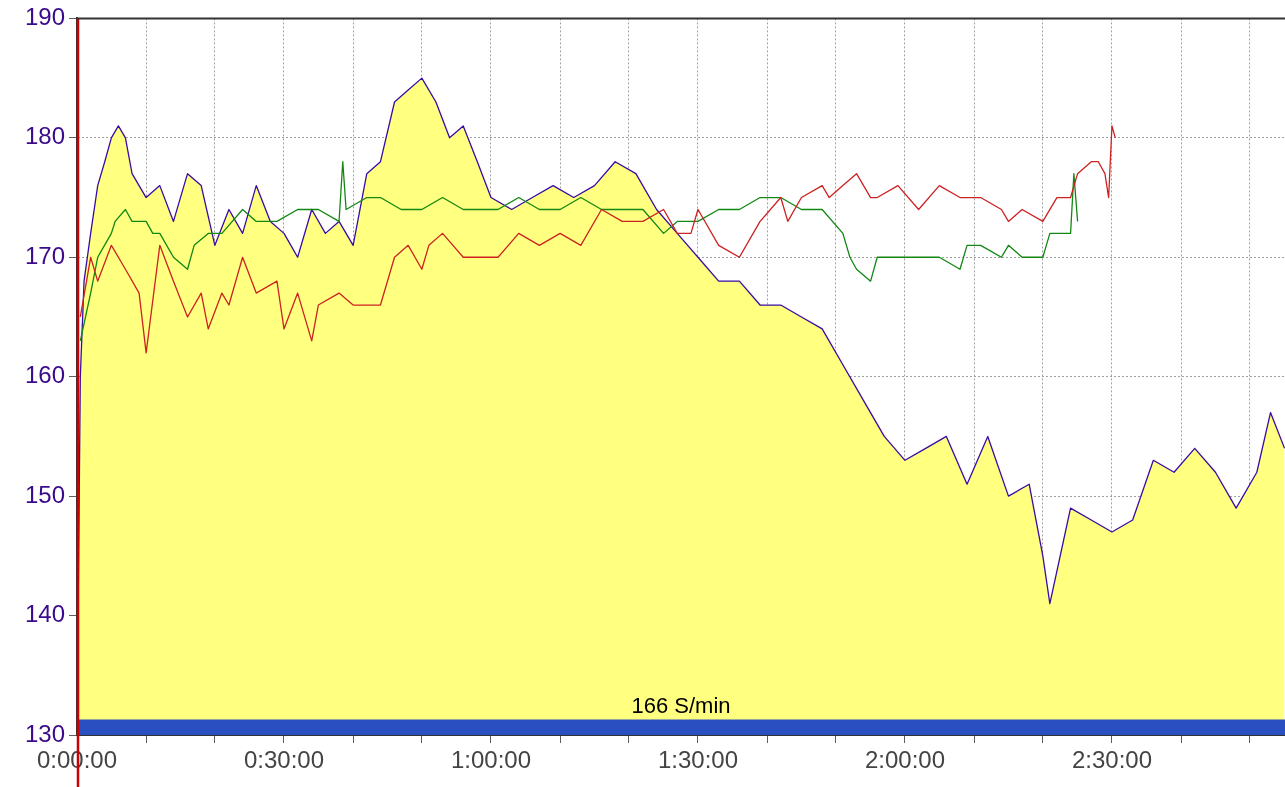  Describe the element at coordinates (1111, 760) in the screenshot. I see `x-tick-label: 2:30:00` at that location.